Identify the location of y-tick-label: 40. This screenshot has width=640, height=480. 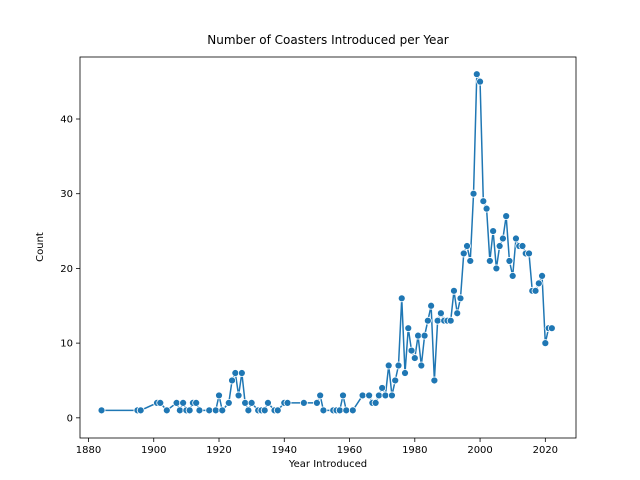
(66, 120).